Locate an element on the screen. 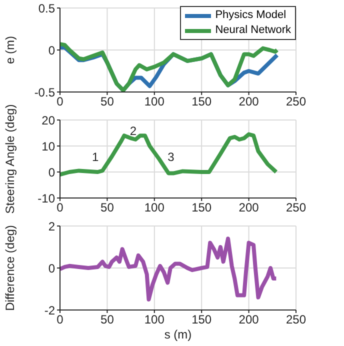 The image size is (344, 346). y-tick-label: 10 is located at coordinates (49, 146).